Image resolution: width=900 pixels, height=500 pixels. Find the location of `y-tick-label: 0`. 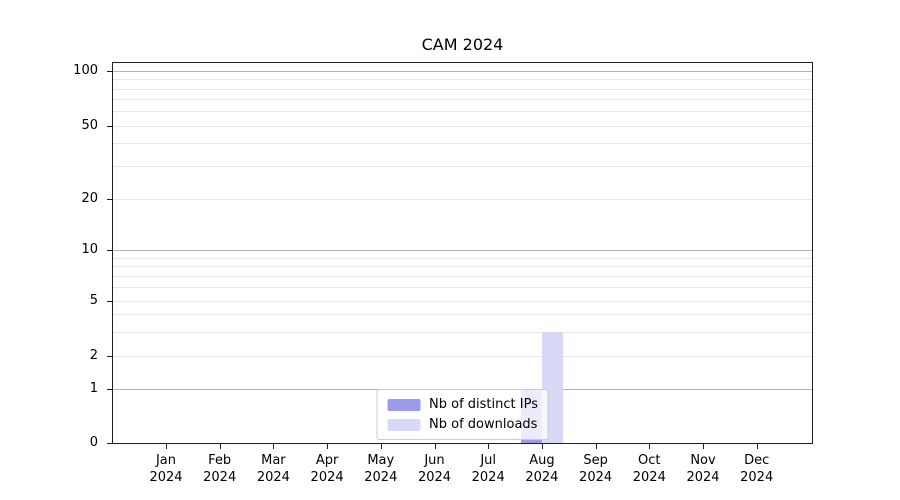

y-tick-label: 0 is located at coordinates (93, 442).